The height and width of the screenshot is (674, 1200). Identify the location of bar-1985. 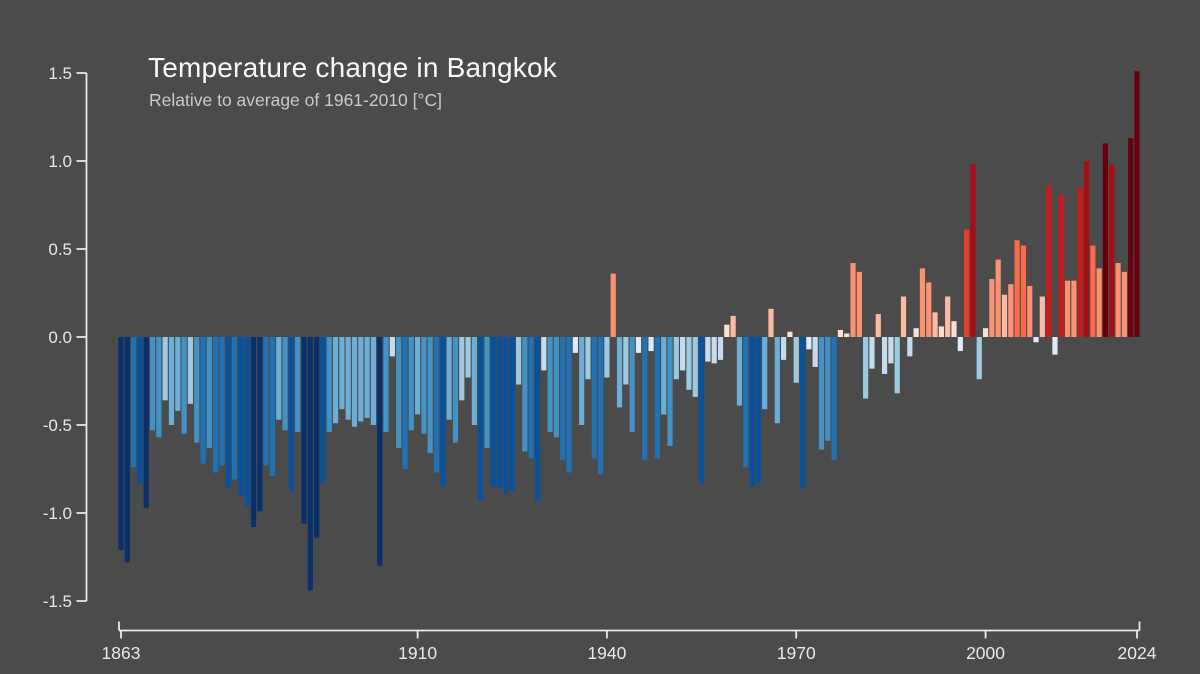
(891, 350).